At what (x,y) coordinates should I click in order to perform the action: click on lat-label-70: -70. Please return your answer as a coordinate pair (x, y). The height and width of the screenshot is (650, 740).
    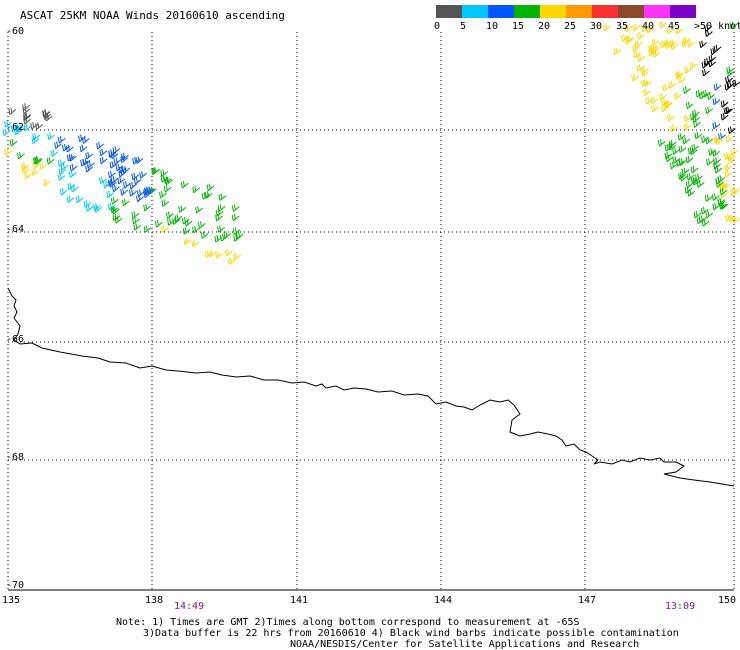
    Looking at the image, I should click on (15, 585).